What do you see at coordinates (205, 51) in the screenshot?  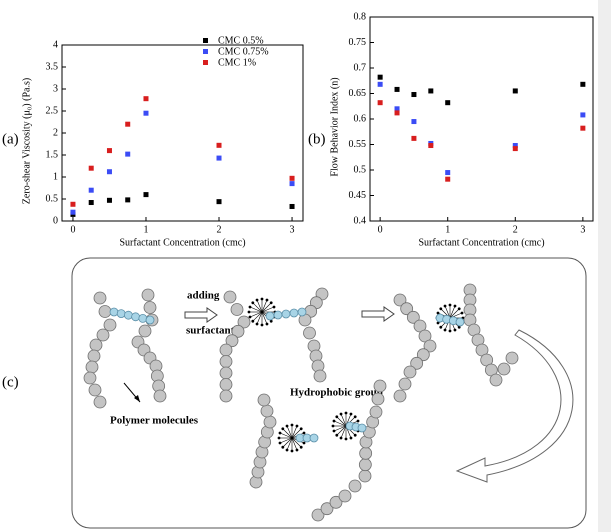 I see `legend-marker` at bounding box center [205, 51].